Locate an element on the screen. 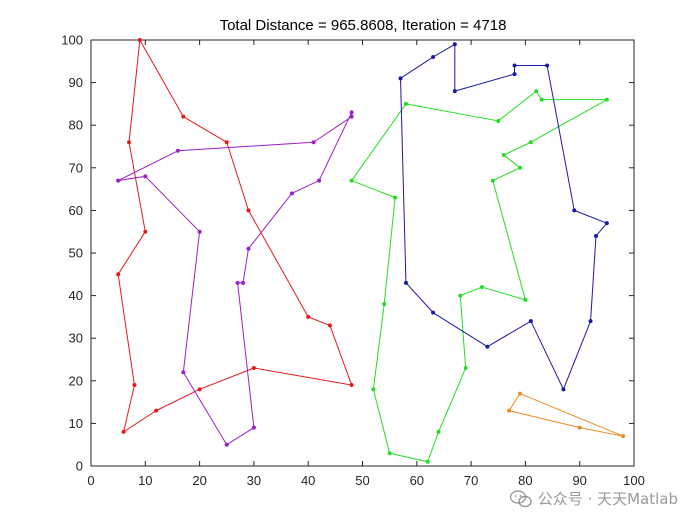  x-tick-label: 30 is located at coordinates (254, 480).